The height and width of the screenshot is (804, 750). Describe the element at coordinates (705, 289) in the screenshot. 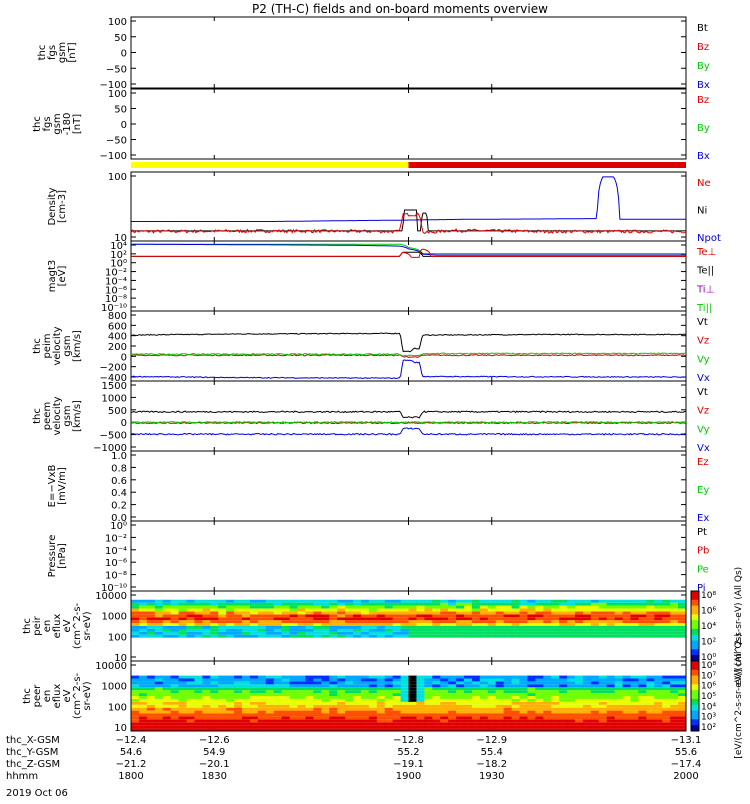

I see `legend-entry: Ti⊥` at that location.